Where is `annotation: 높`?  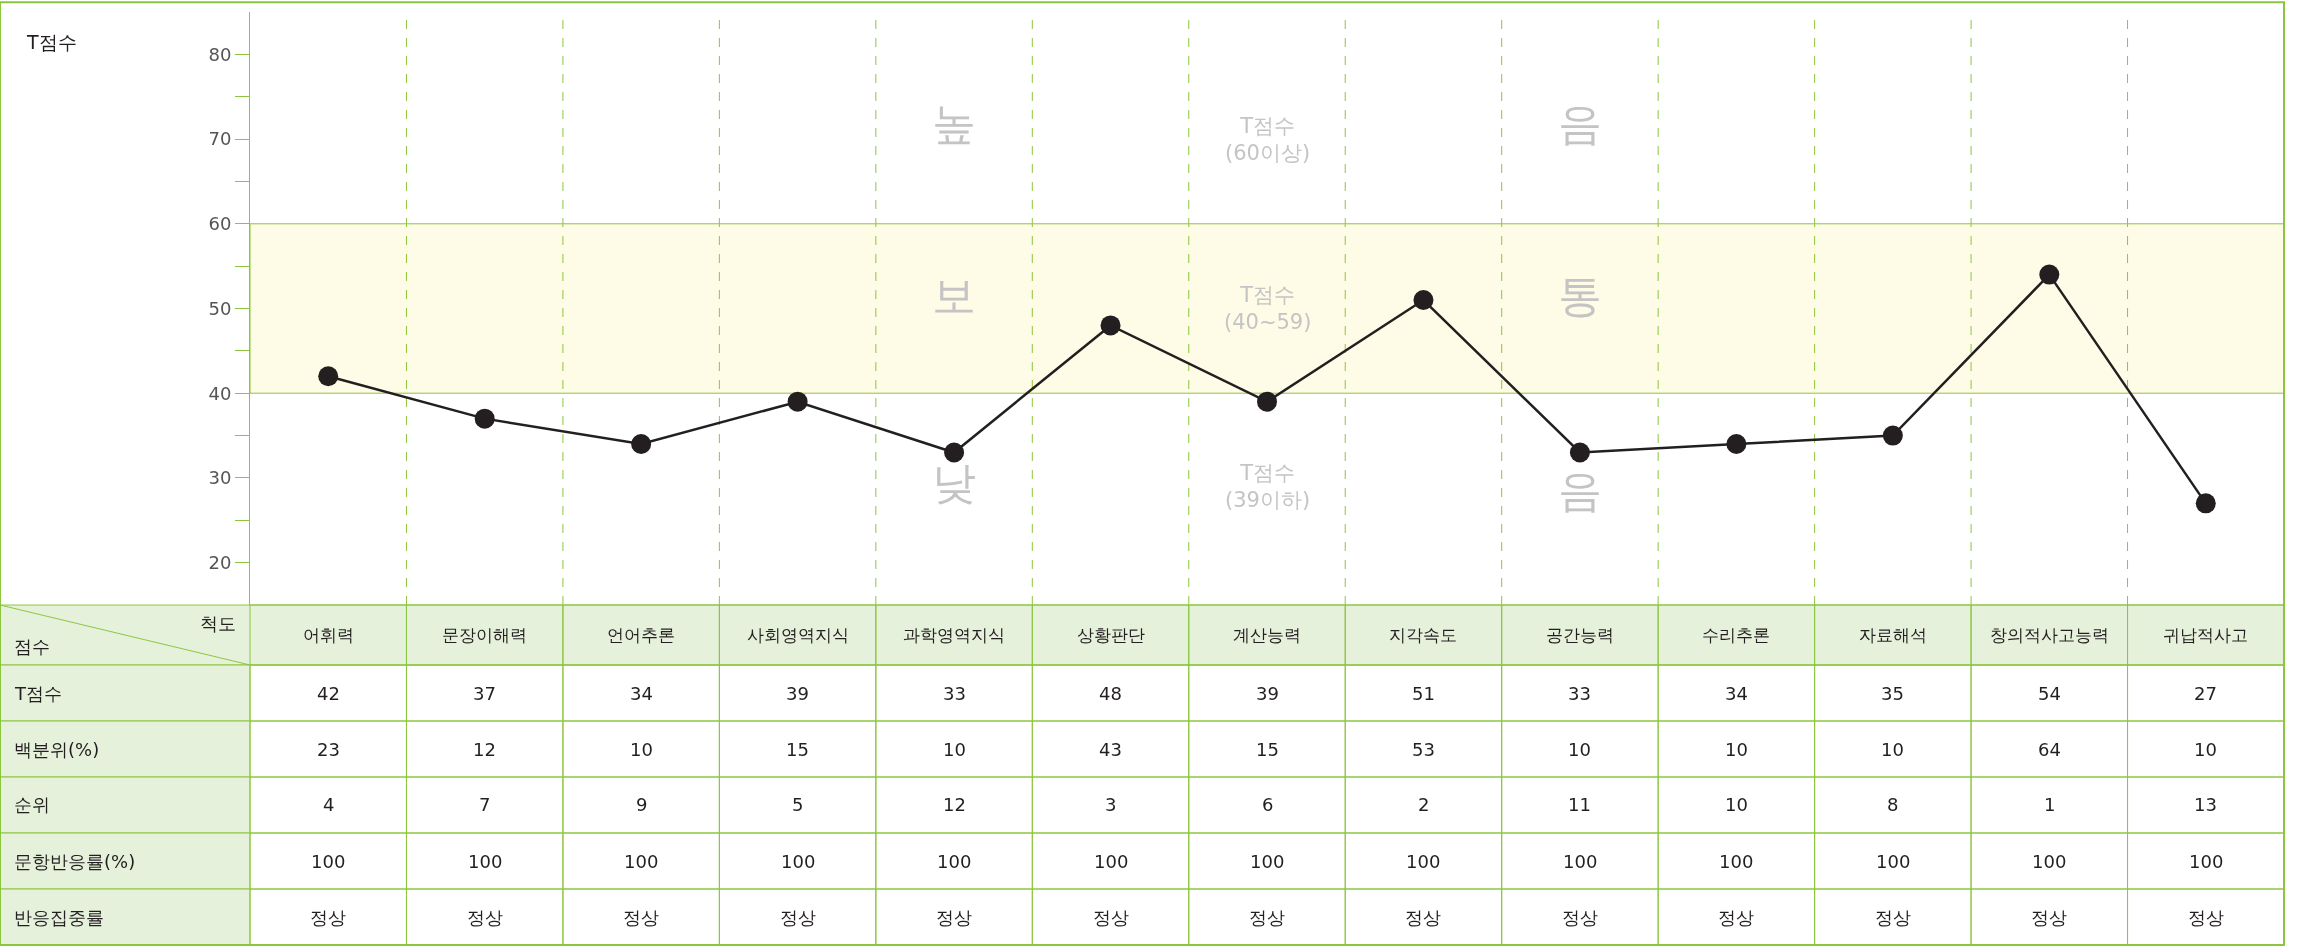
annotation: 높 is located at coordinates (954, 123).